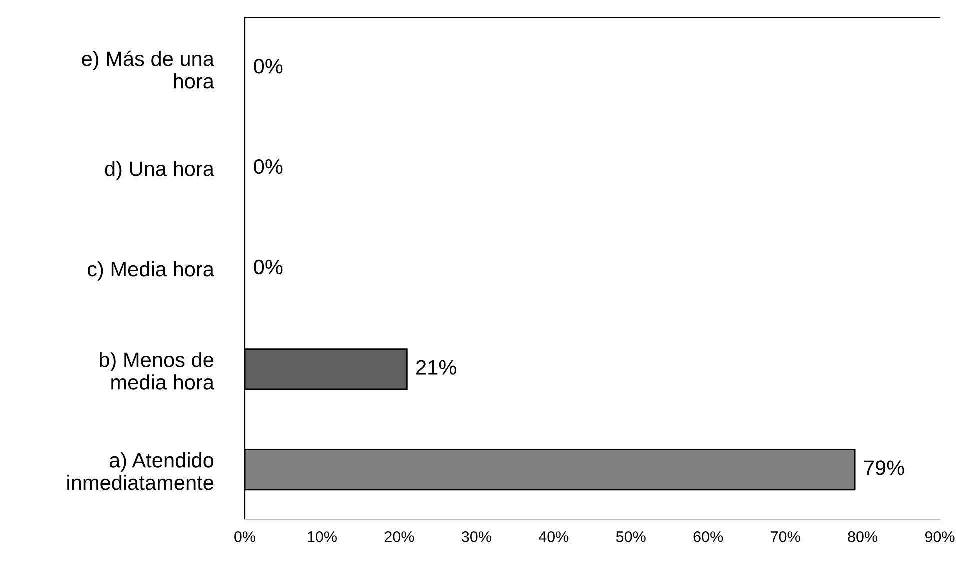  I want to click on x-tick-label: 80%, so click(863, 537).